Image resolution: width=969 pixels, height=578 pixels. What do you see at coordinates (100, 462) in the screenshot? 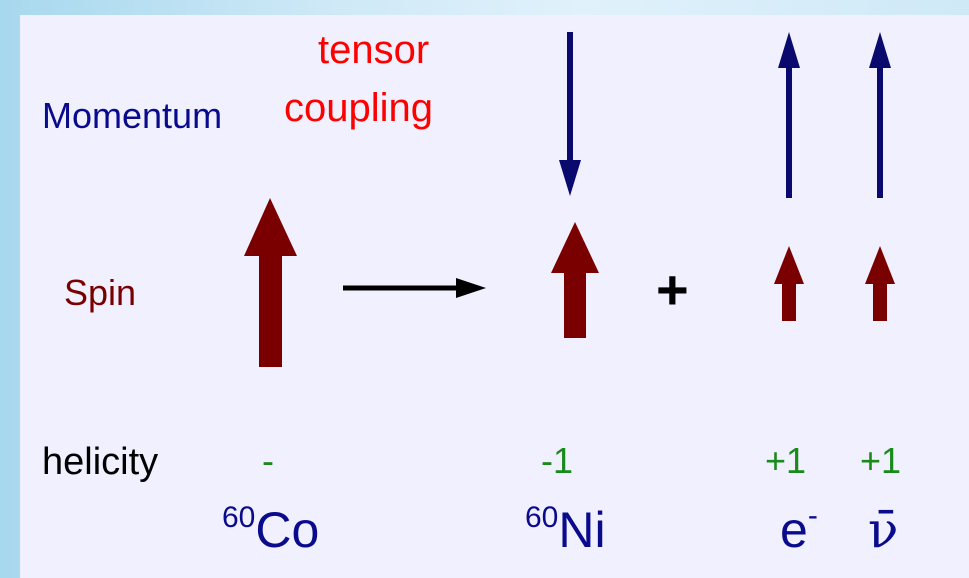
I see `helicity-label: helicity` at bounding box center [100, 462].